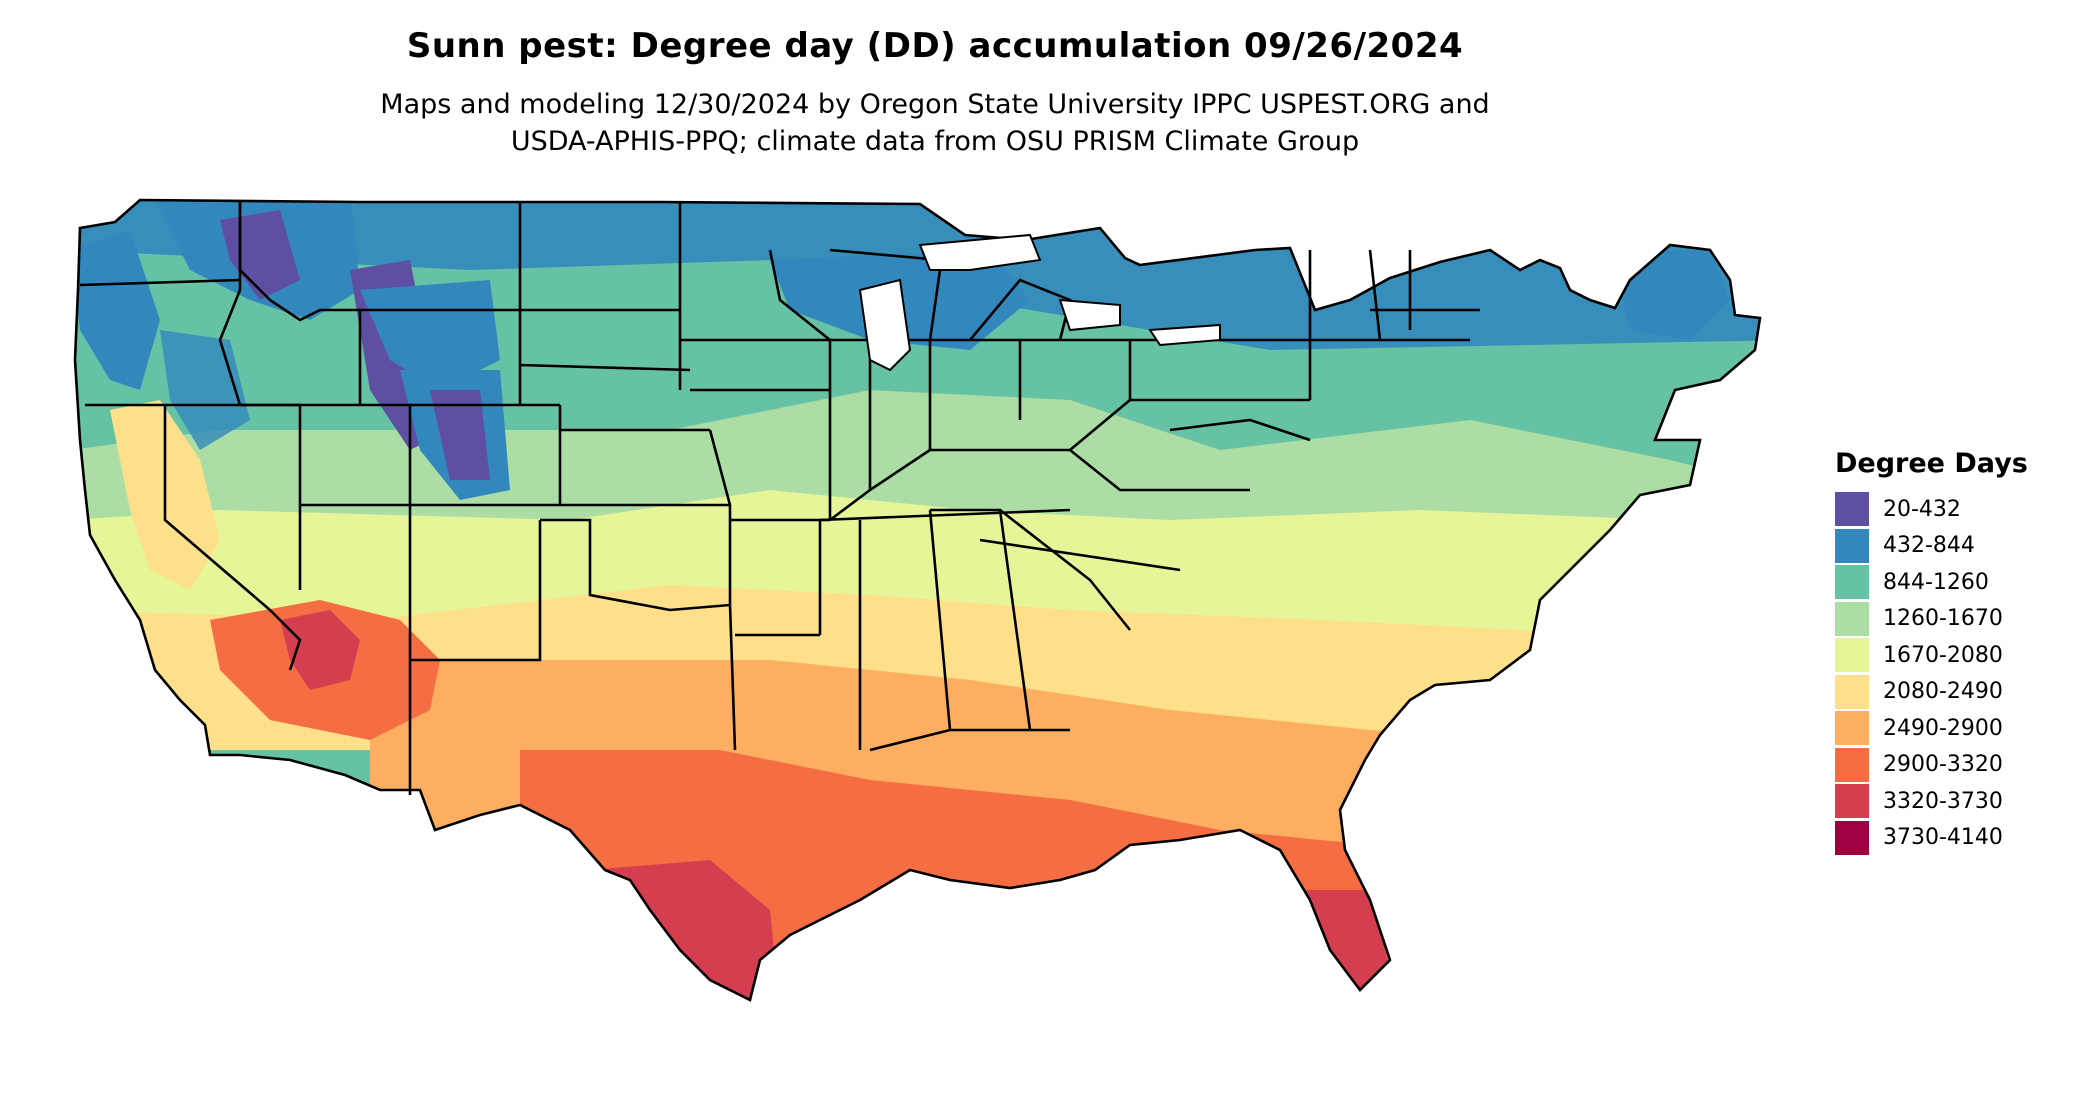  I want to click on legend-item: 1260-1670, so click(1960, 619).